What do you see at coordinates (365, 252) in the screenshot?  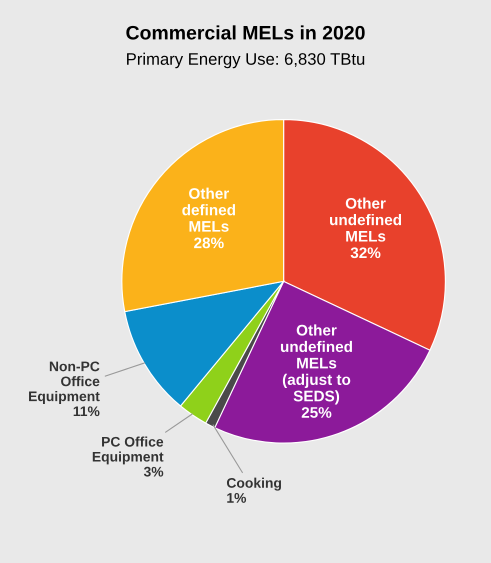 I see `data-label: 32%` at bounding box center [365, 252].